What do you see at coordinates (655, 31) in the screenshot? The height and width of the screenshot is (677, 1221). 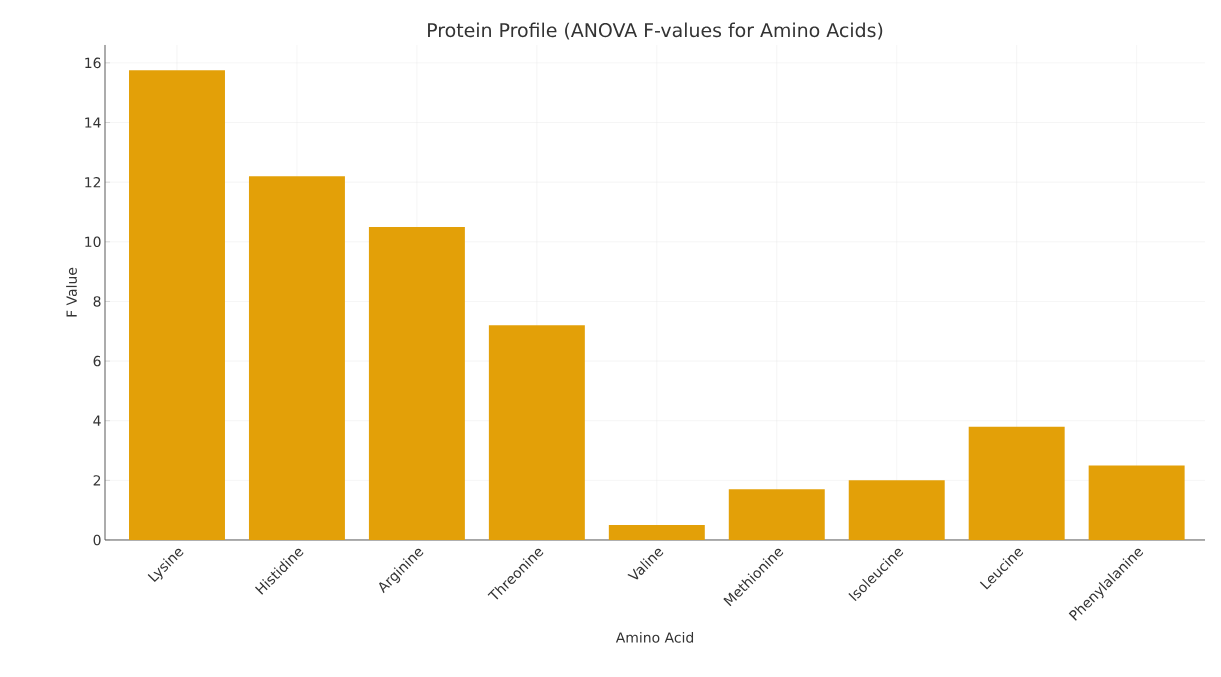 I see `chart-title: Protein Profile (ANOVA F-values for Amino Acids)` at bounding box center [655, 31].